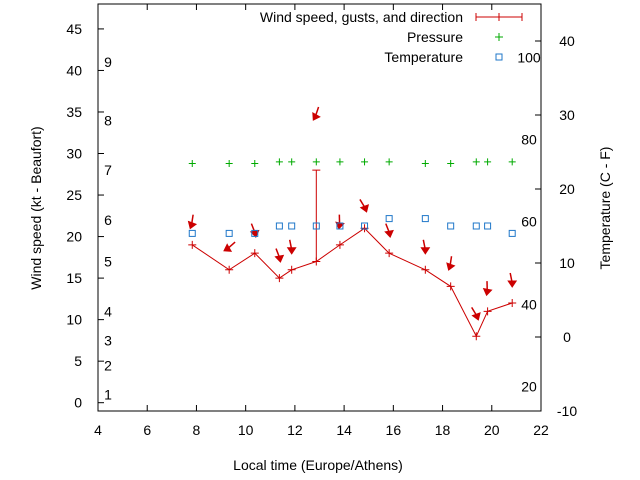  What do you see at coordinates (246, 430) in the screenshot?
I see `x-tick-label: 10` at bounding box center [246, 430].